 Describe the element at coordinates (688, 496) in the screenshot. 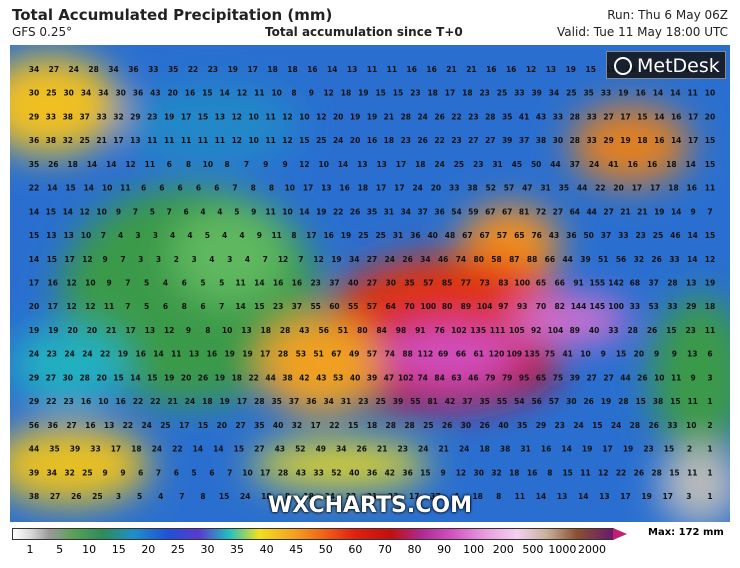

I see `grid-value: 3` at that location.